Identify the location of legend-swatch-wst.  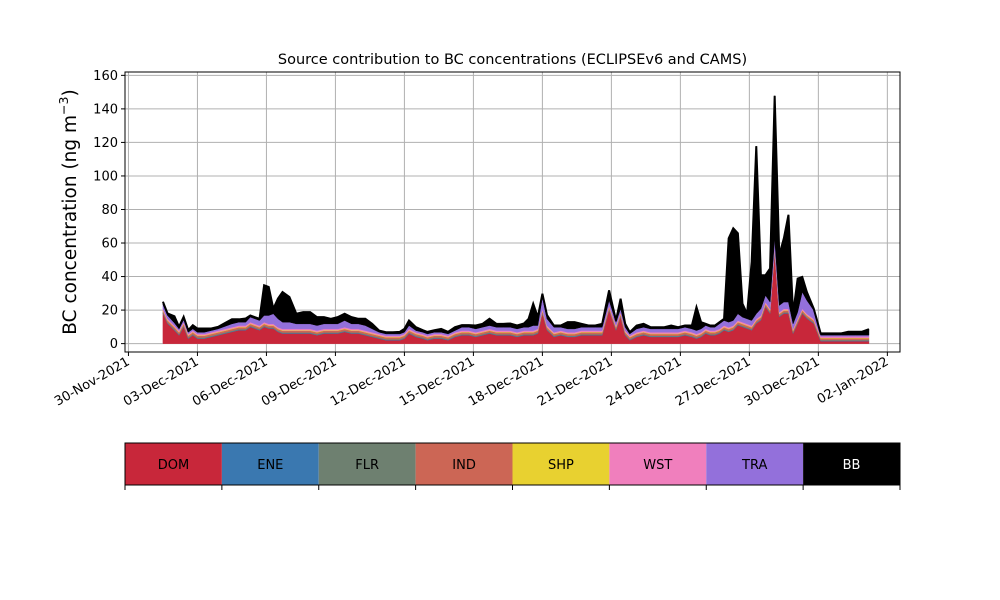
(658, 464).